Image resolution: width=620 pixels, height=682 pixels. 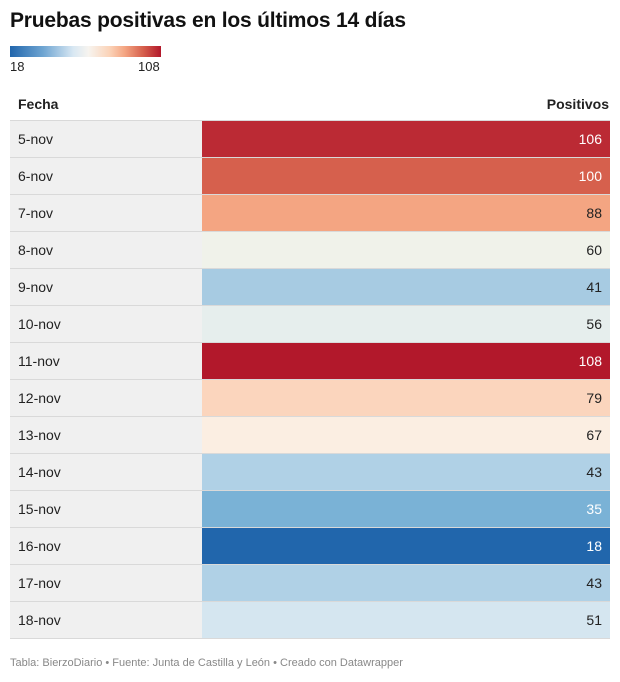 What do you see at coordinates (406, 546) in the screenshot?
I see `positivos-cell: 18` at bounding box center [406, 546].